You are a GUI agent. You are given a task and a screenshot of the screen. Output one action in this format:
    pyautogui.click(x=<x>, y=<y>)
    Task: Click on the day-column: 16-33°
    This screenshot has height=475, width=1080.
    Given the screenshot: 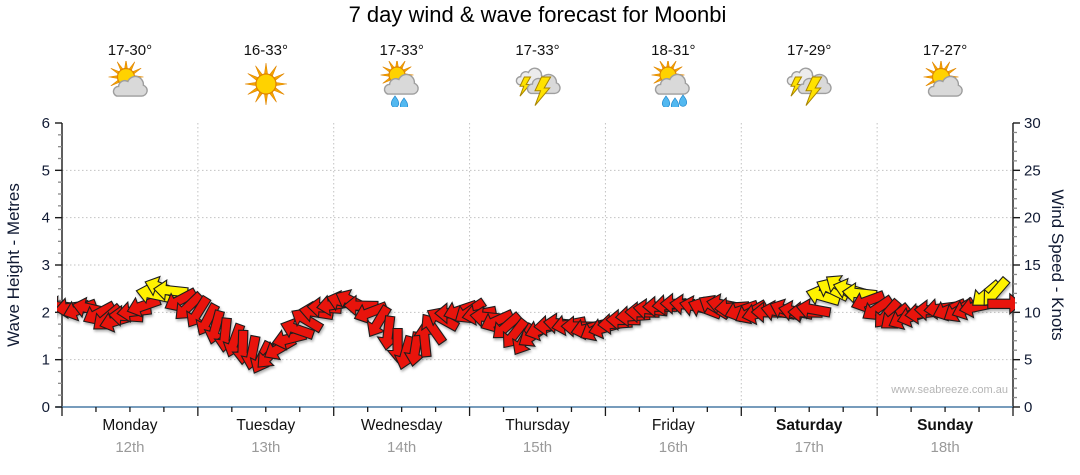 What is the action you would take?
    pyautogui.click(x=266, y=74)
    